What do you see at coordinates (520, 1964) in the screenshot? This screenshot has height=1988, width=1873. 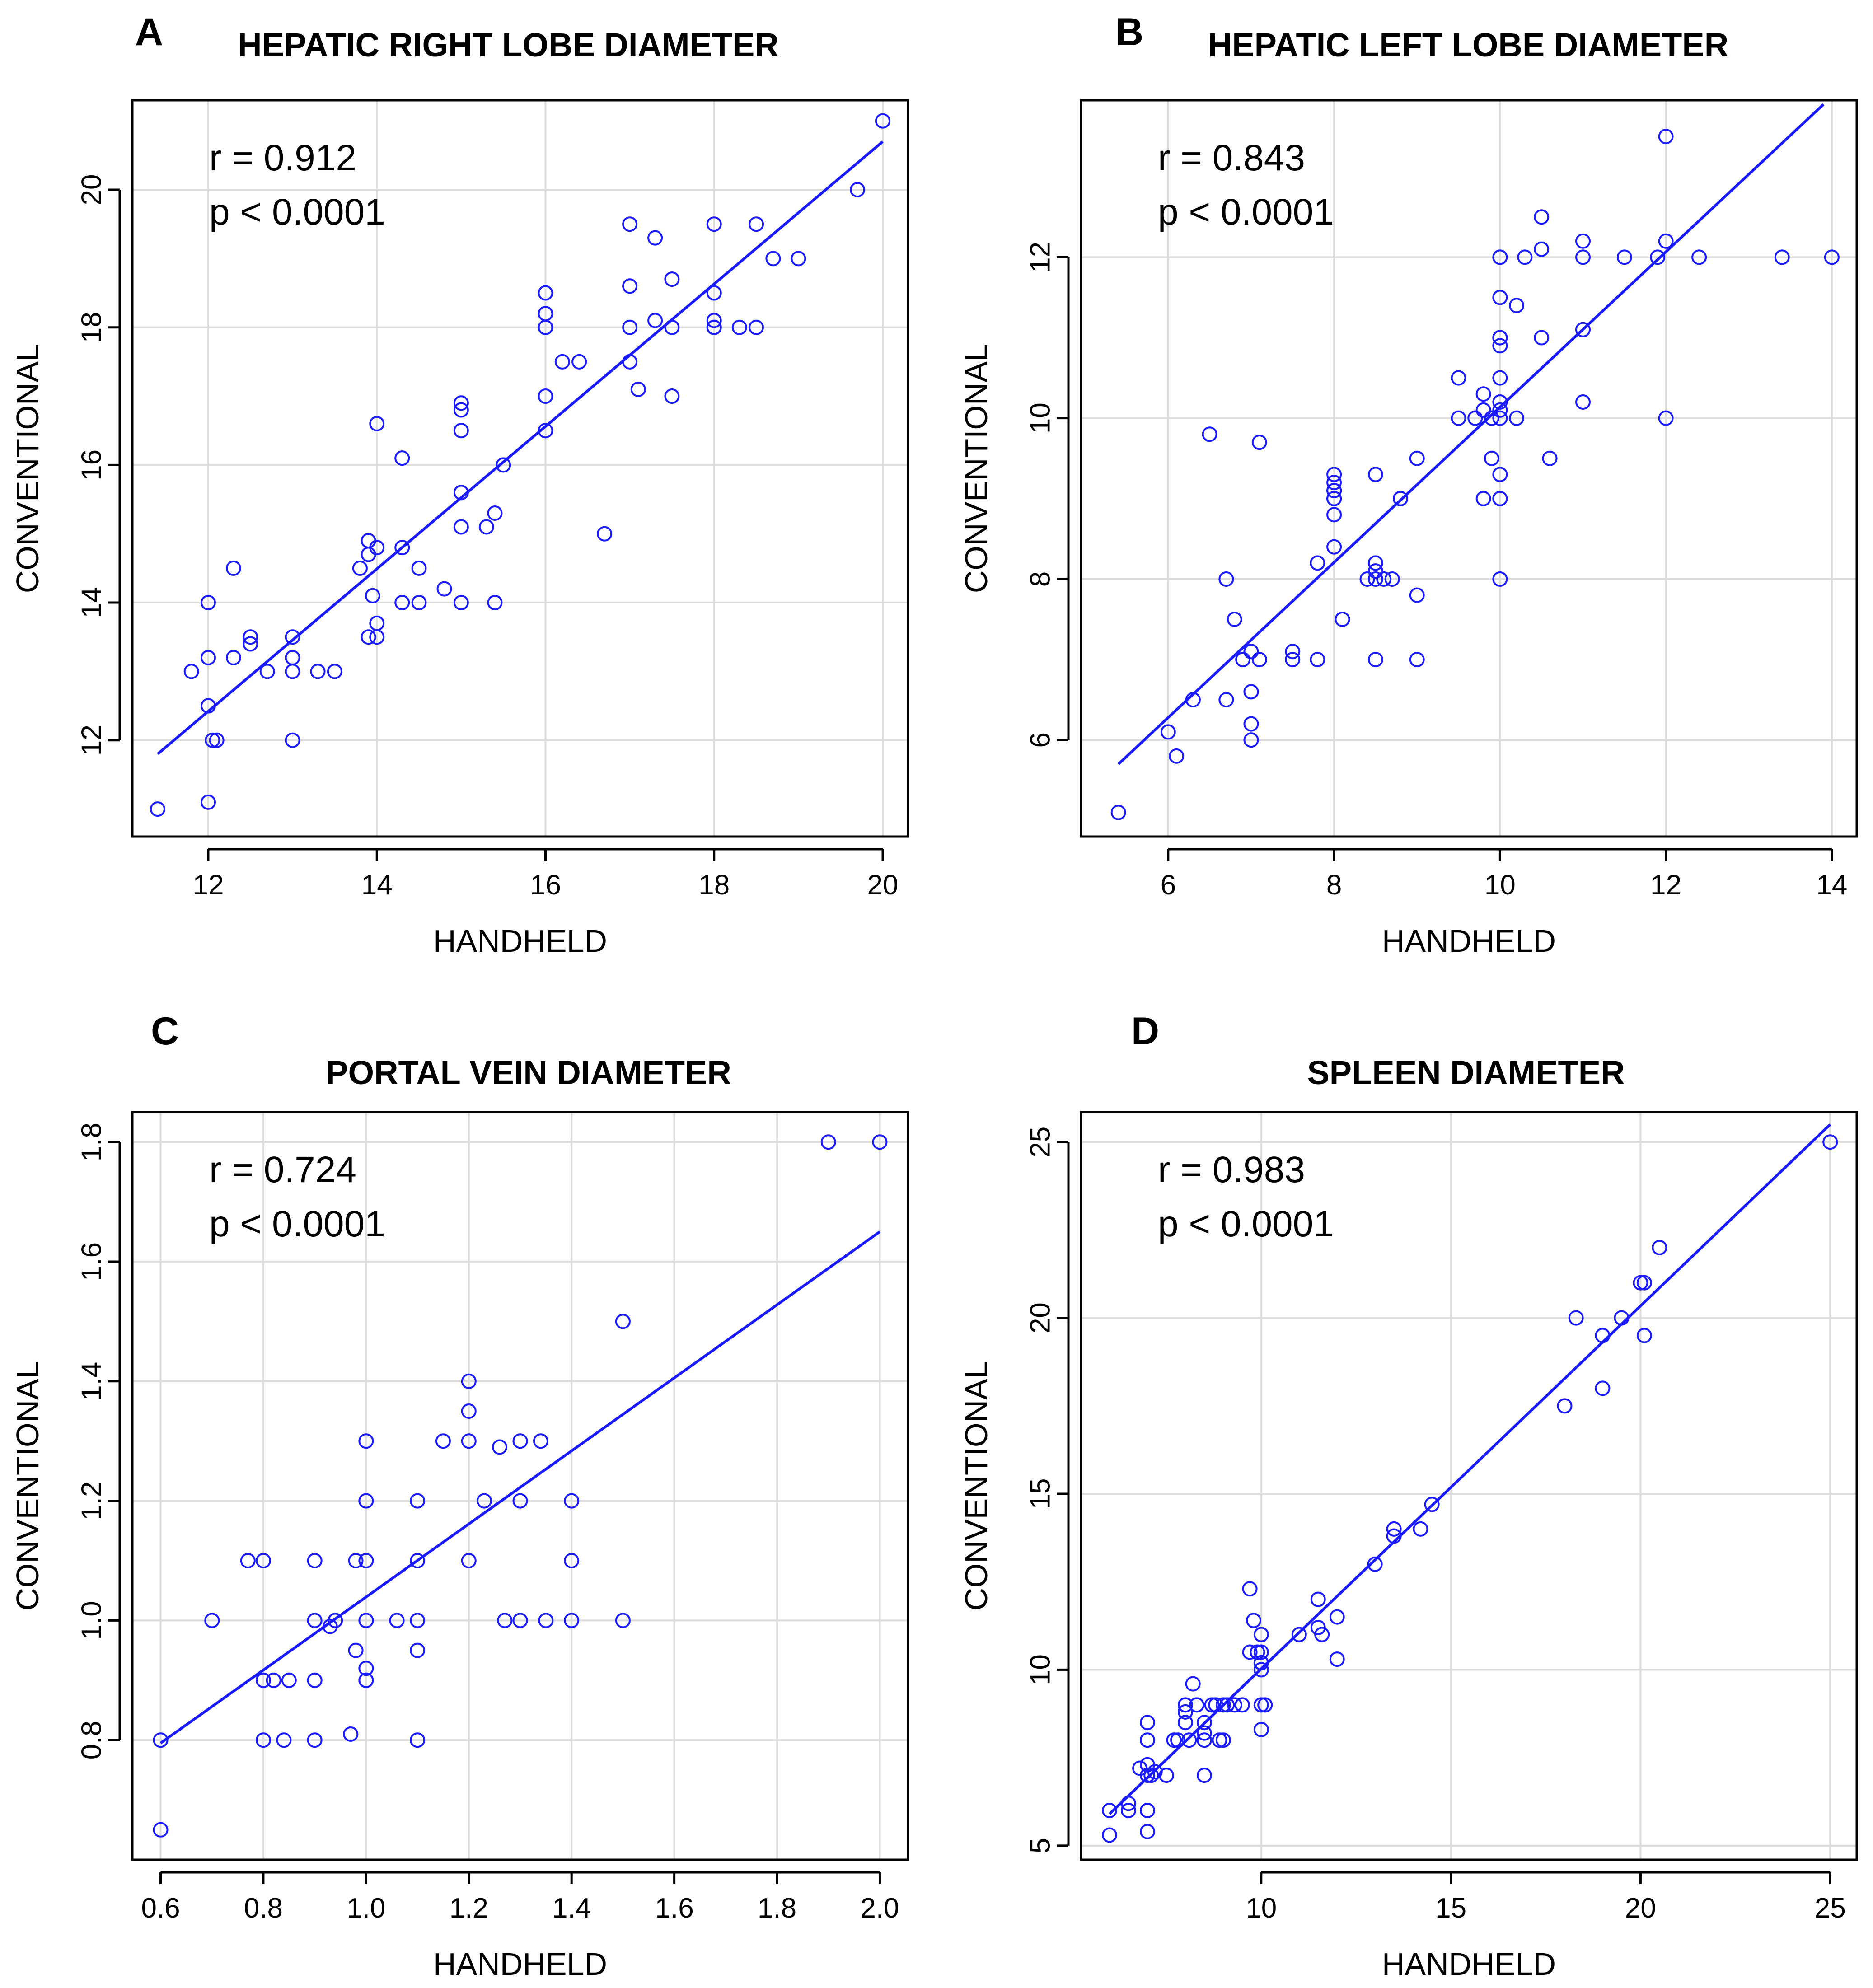 I see `panel-c-x-axis-label: HANDHELD` at bounding box center [520, 1964].